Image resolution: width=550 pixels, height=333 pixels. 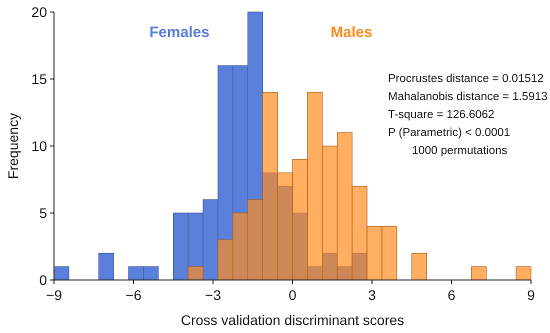 What do you see at coordinates (372, 295) in the screenshot?
I see `x-tick-label: 3` at bounding box center [372, 295].